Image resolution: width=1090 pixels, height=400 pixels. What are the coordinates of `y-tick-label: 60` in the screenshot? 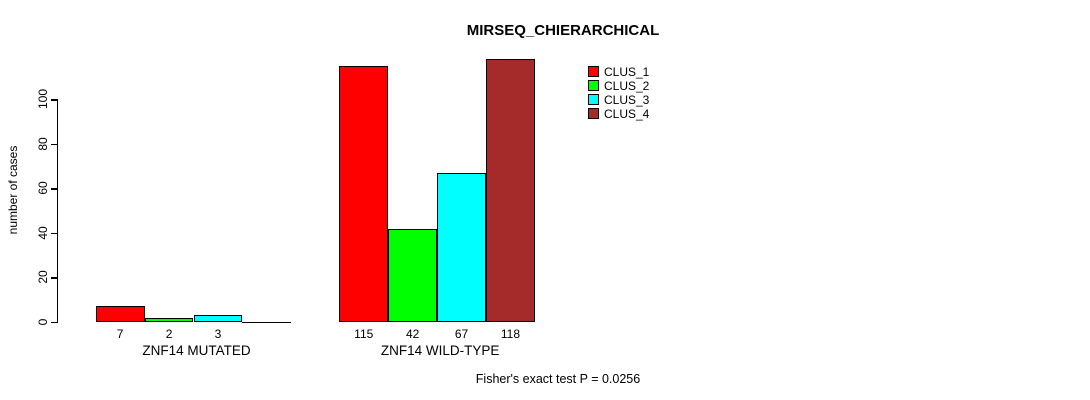 It's located at (43, 188).